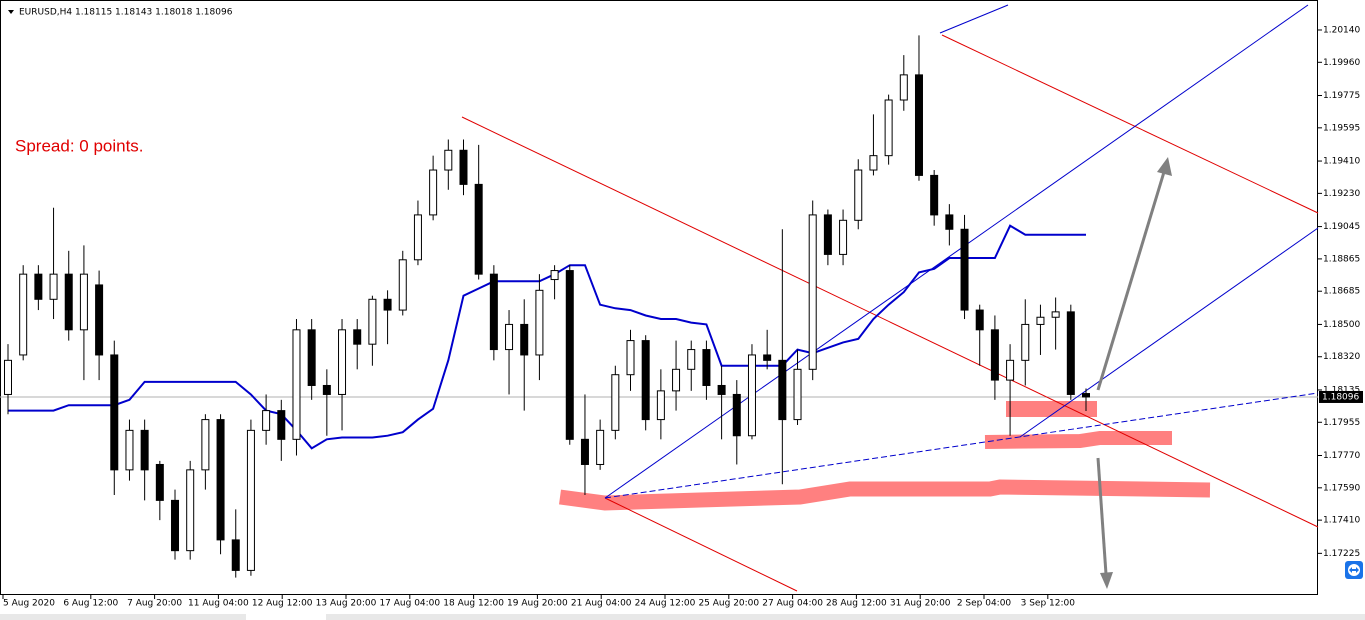  I want to click on x-tick-label: 7 Aug 20:00, so click(154, 604).